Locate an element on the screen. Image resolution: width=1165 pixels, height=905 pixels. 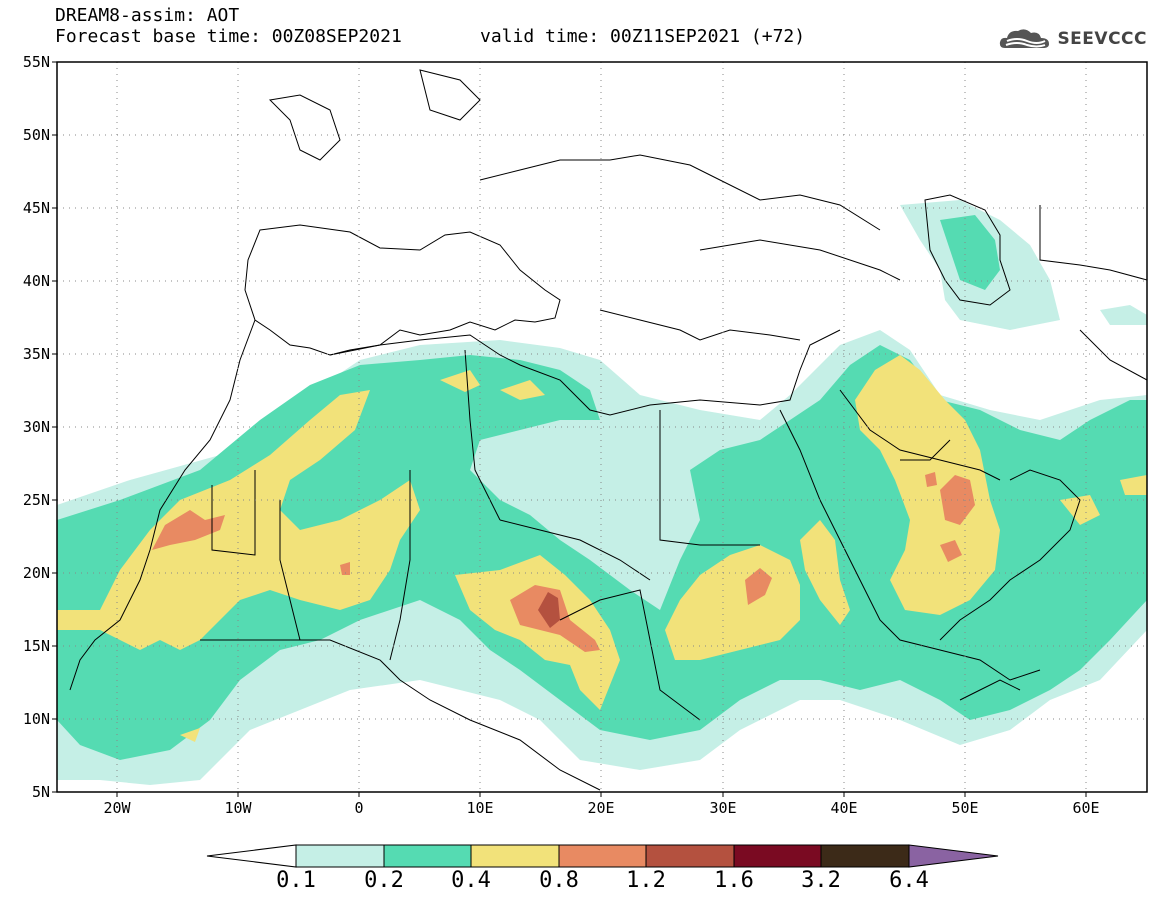
seevccc-logo: SEEVCCC is located at coordinates (1072, 39).